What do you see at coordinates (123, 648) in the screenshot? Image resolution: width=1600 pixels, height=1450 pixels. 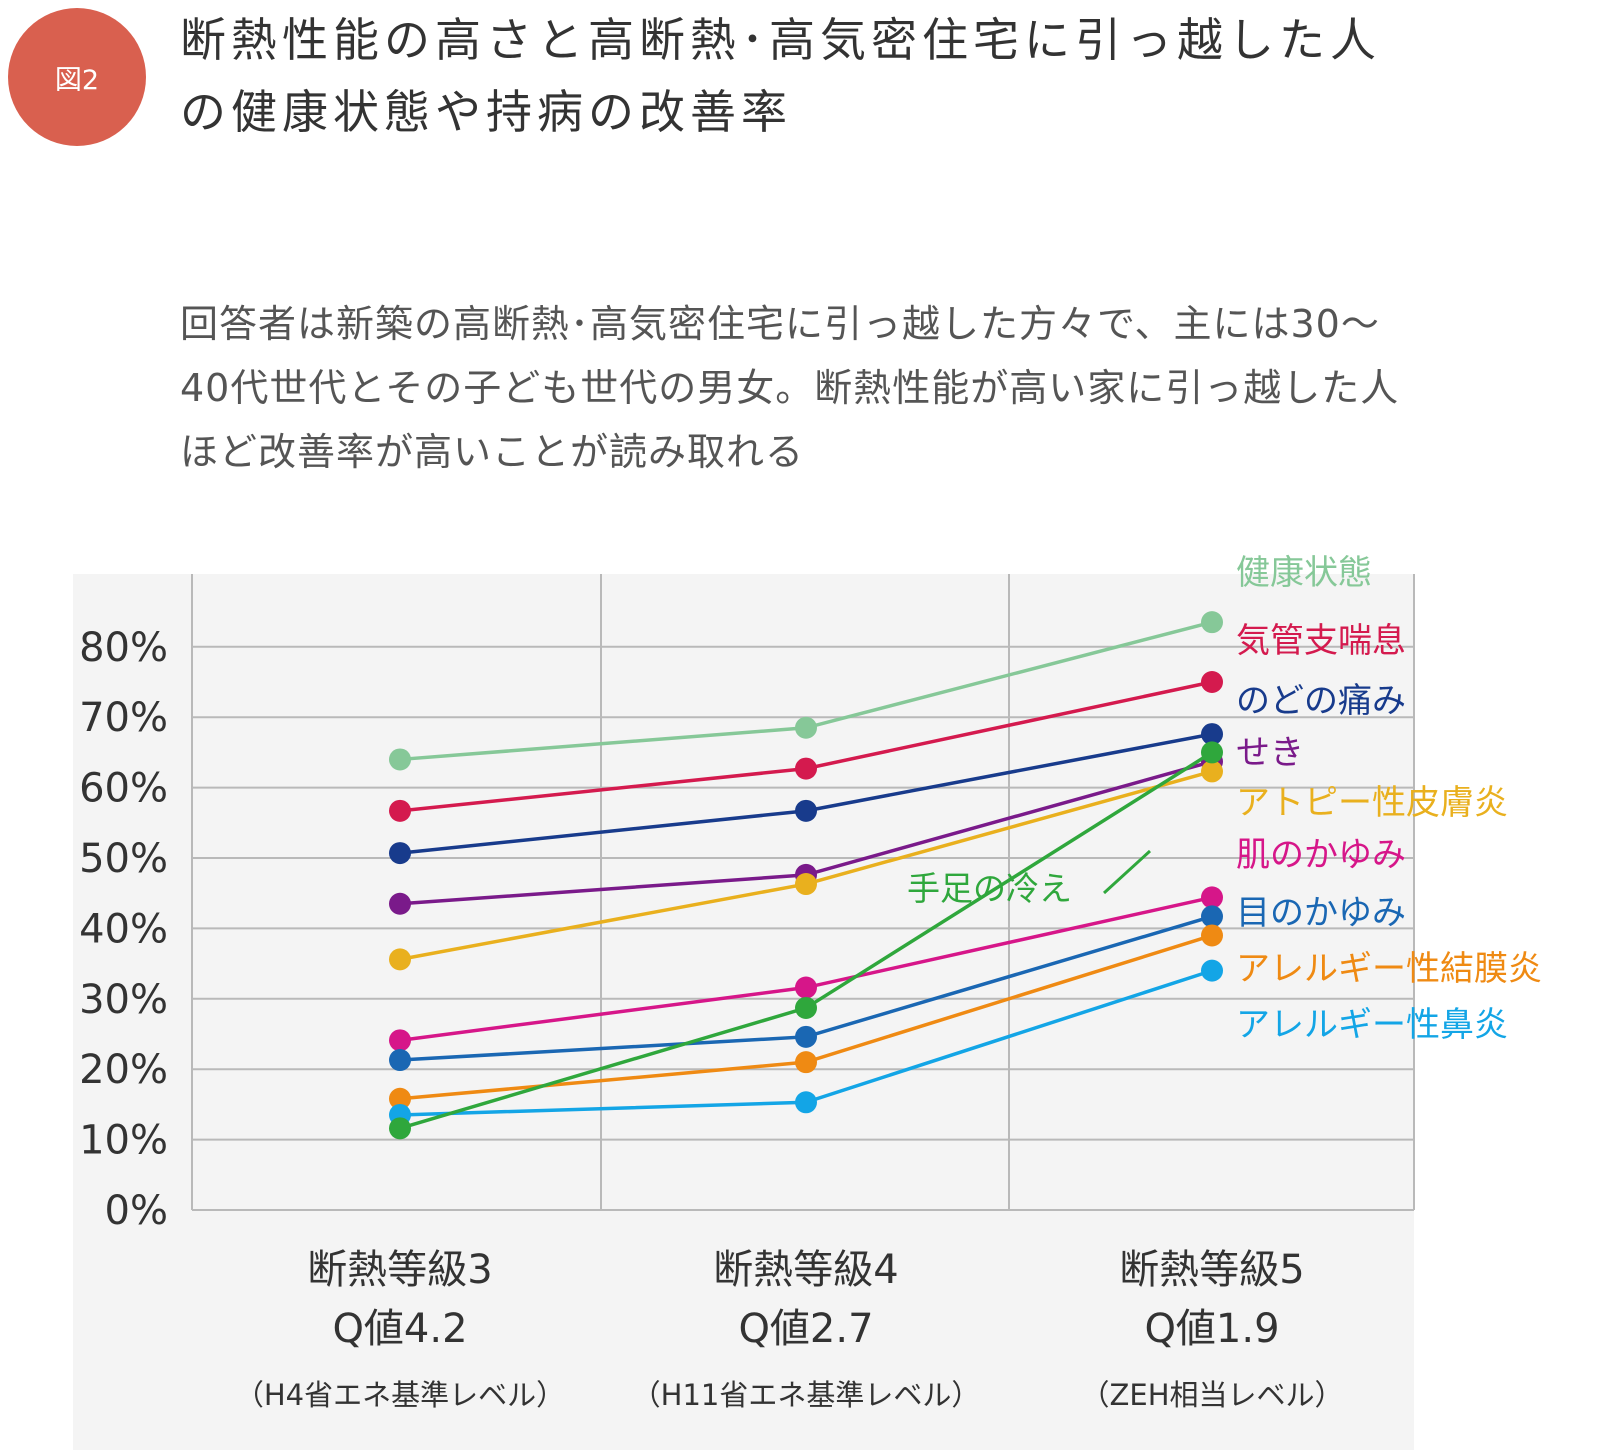 I see `y-tick-label: 80%` at bounding box center [123, 648].